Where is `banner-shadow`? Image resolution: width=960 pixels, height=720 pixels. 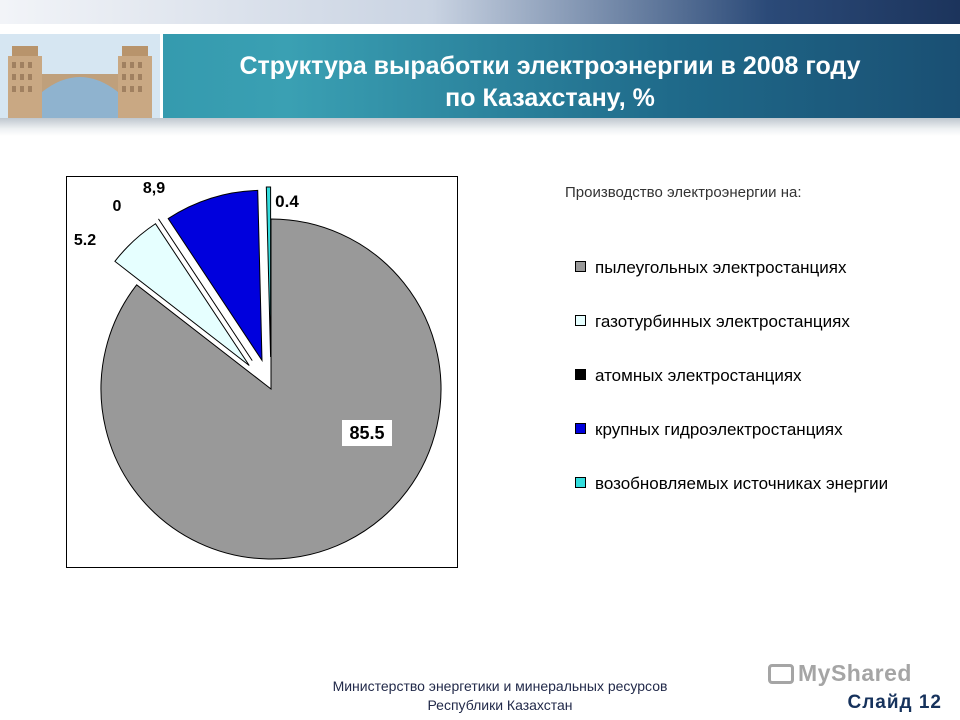 banner-shadow is located at coordinates (480, 127).